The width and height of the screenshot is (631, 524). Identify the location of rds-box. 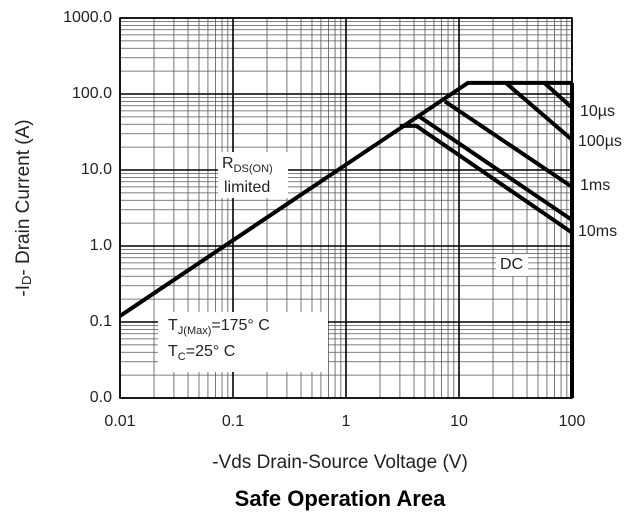
(253, 175).